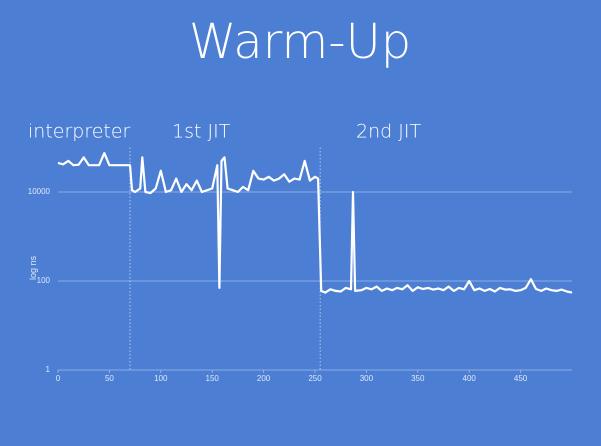  I want to click on y-axis-label: log ns, so click(33, 267).